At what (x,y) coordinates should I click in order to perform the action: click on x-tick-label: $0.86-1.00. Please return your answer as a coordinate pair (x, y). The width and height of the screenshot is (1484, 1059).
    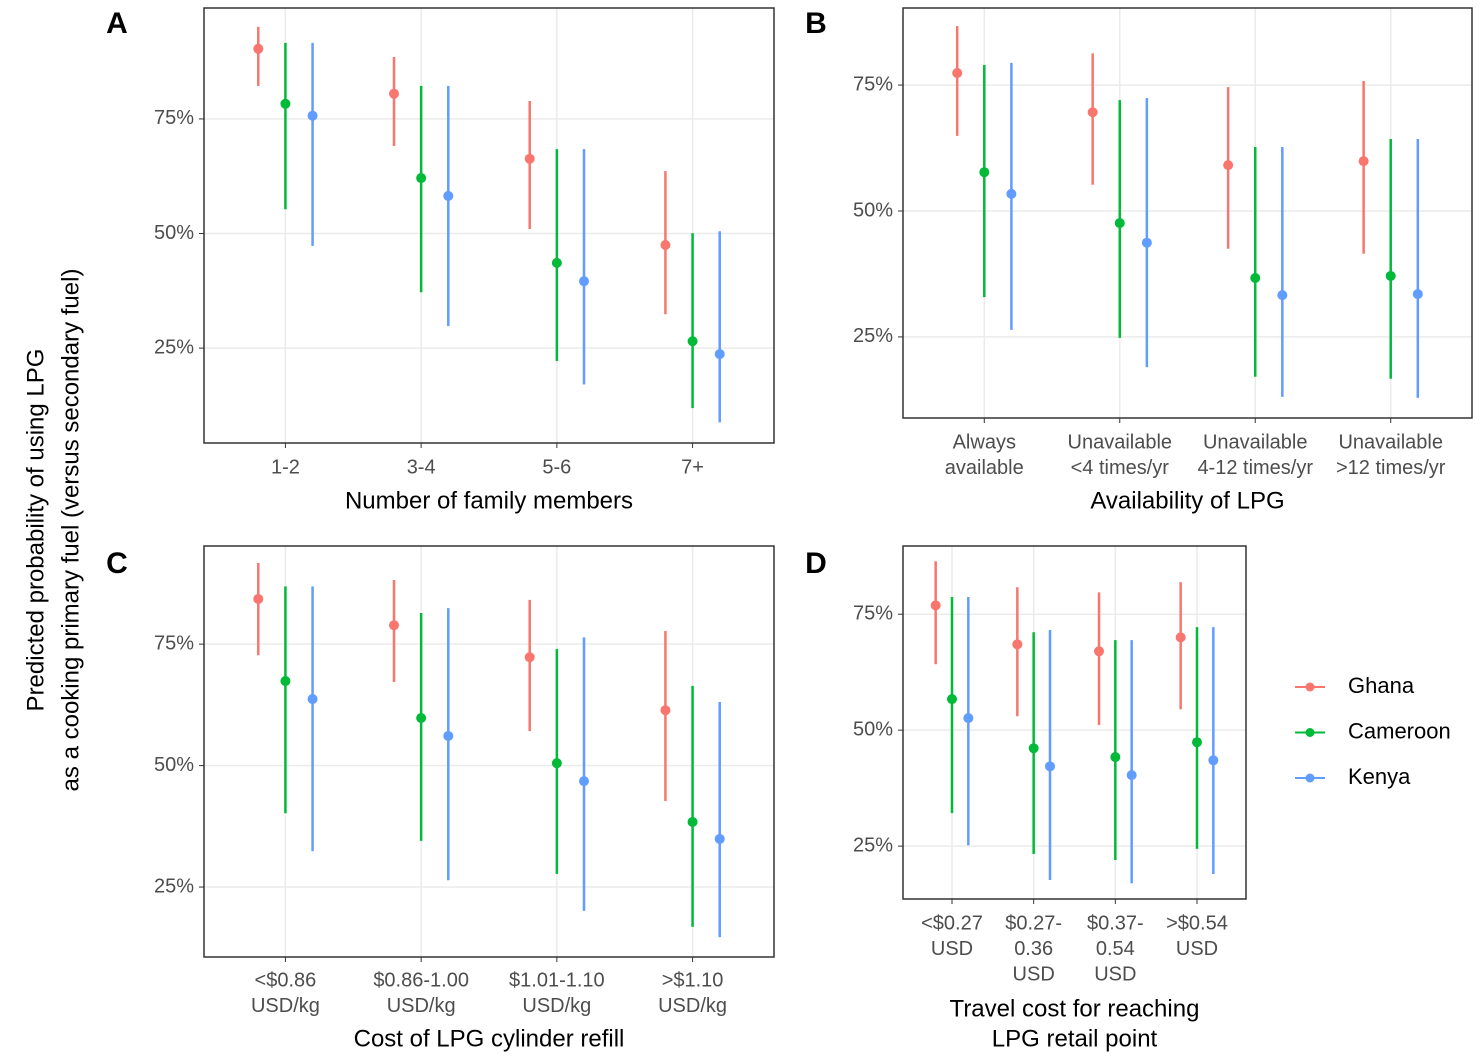
    Looking at the image, I should click on (421, 980).